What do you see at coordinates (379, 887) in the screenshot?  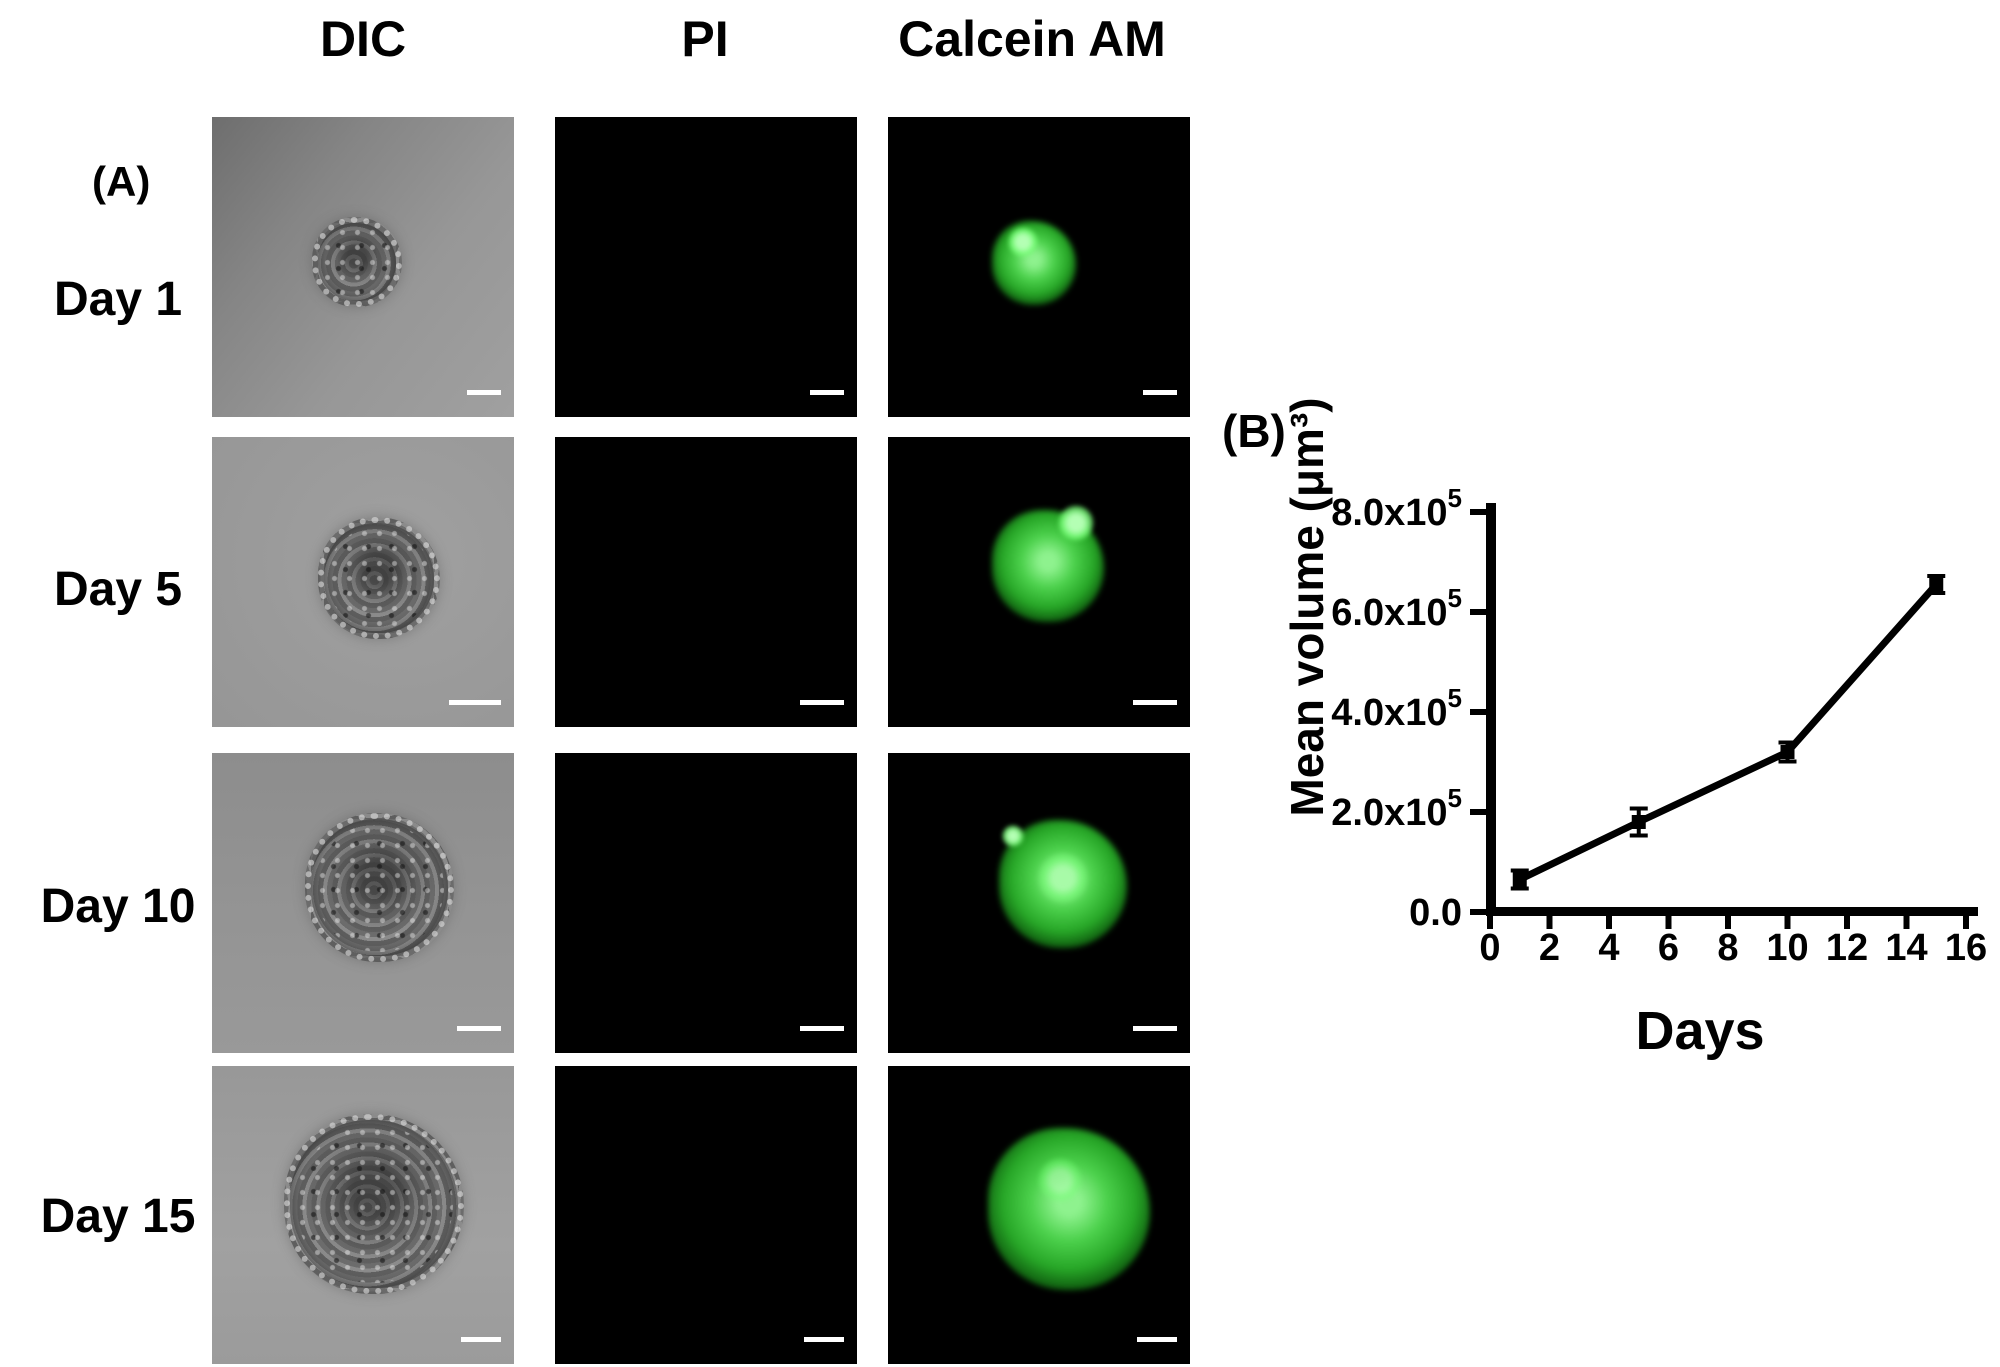 I see `spheroid-day10` at bounding box center [379, 887].